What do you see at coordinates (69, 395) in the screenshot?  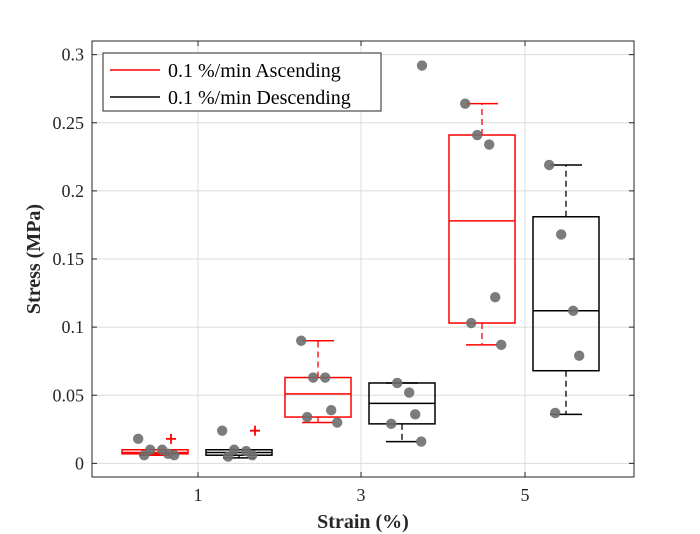 I see `y-tick-label: 0.05` at bounding box center [69, 395].